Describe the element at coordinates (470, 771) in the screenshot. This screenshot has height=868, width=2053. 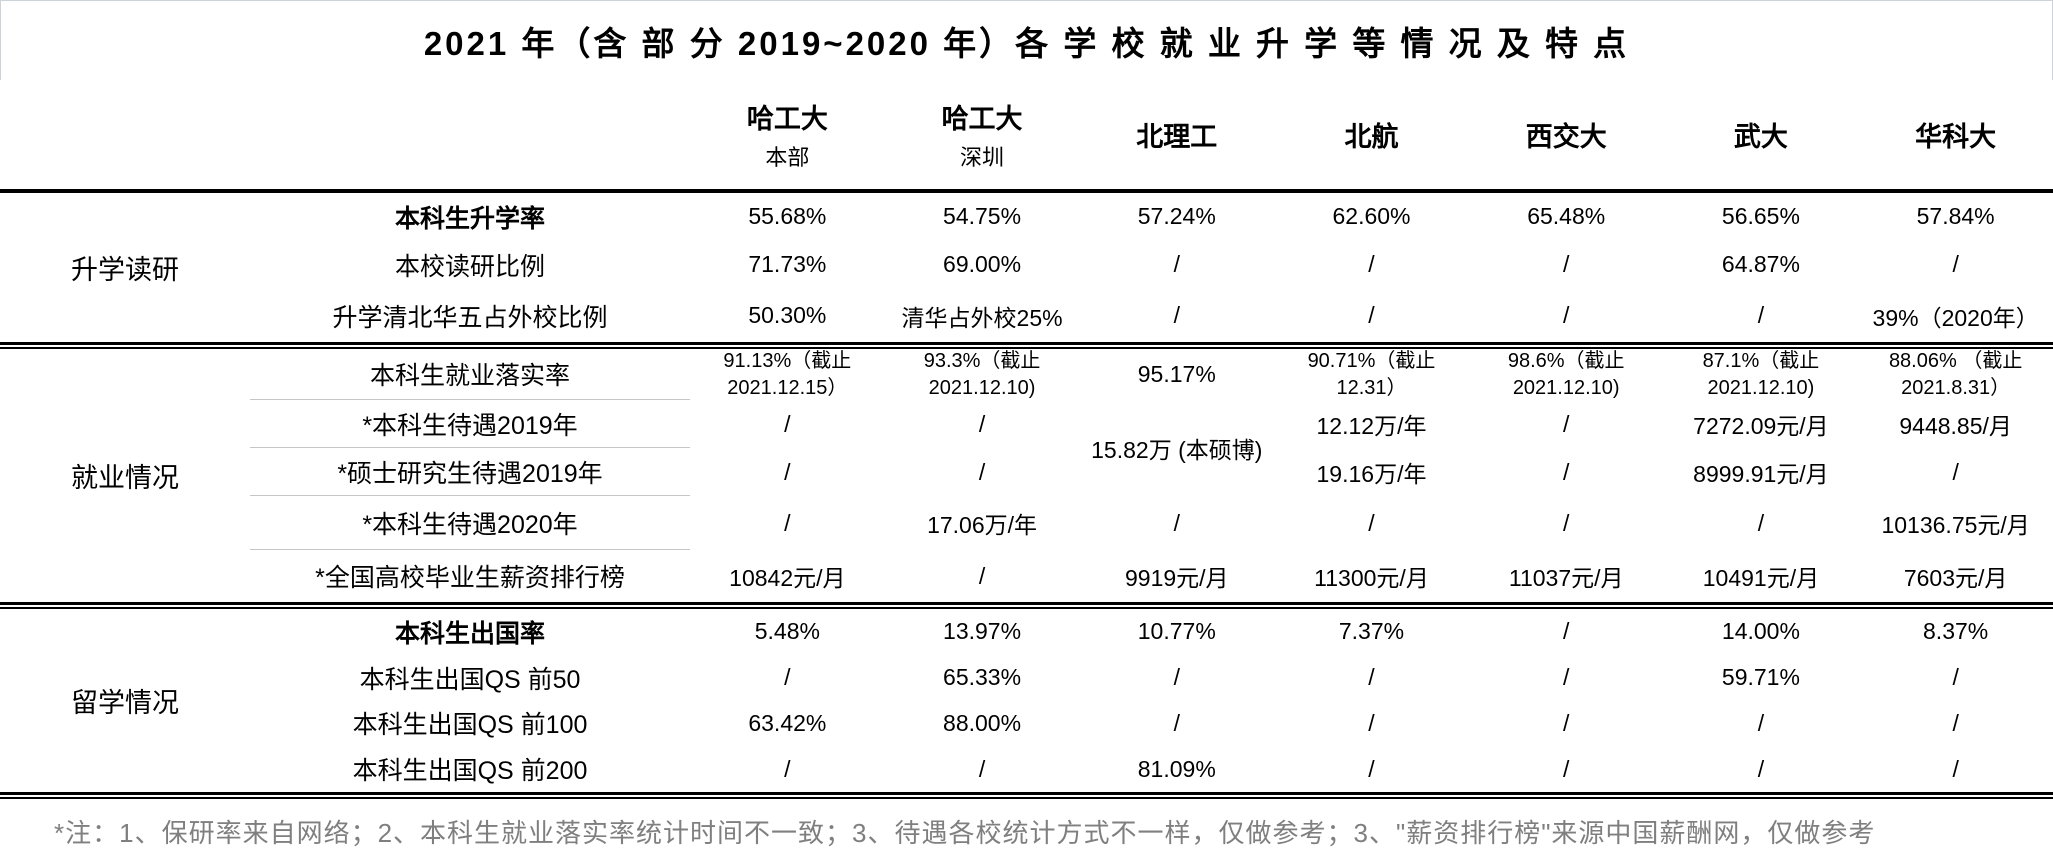
I see `row-label: 本科生出国QS 前200` at that location.